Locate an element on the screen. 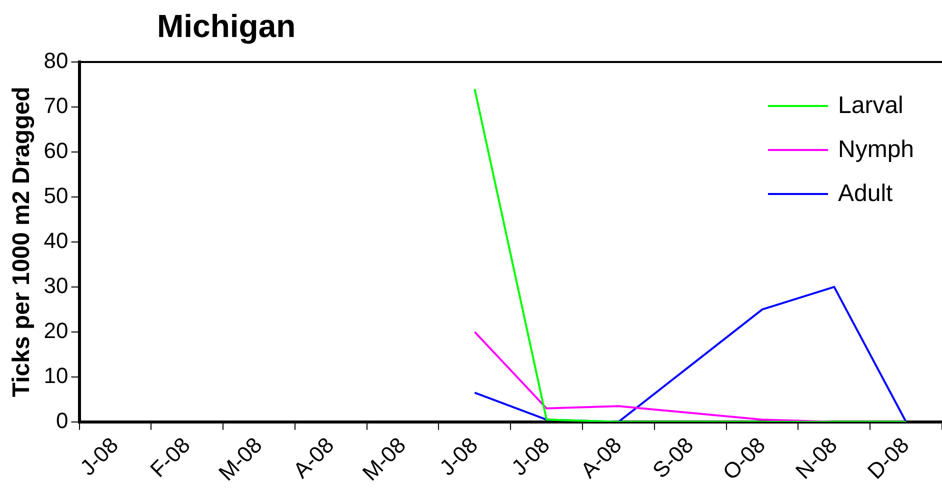  y-tick-label: 70 is located at coordinates (56, 105).